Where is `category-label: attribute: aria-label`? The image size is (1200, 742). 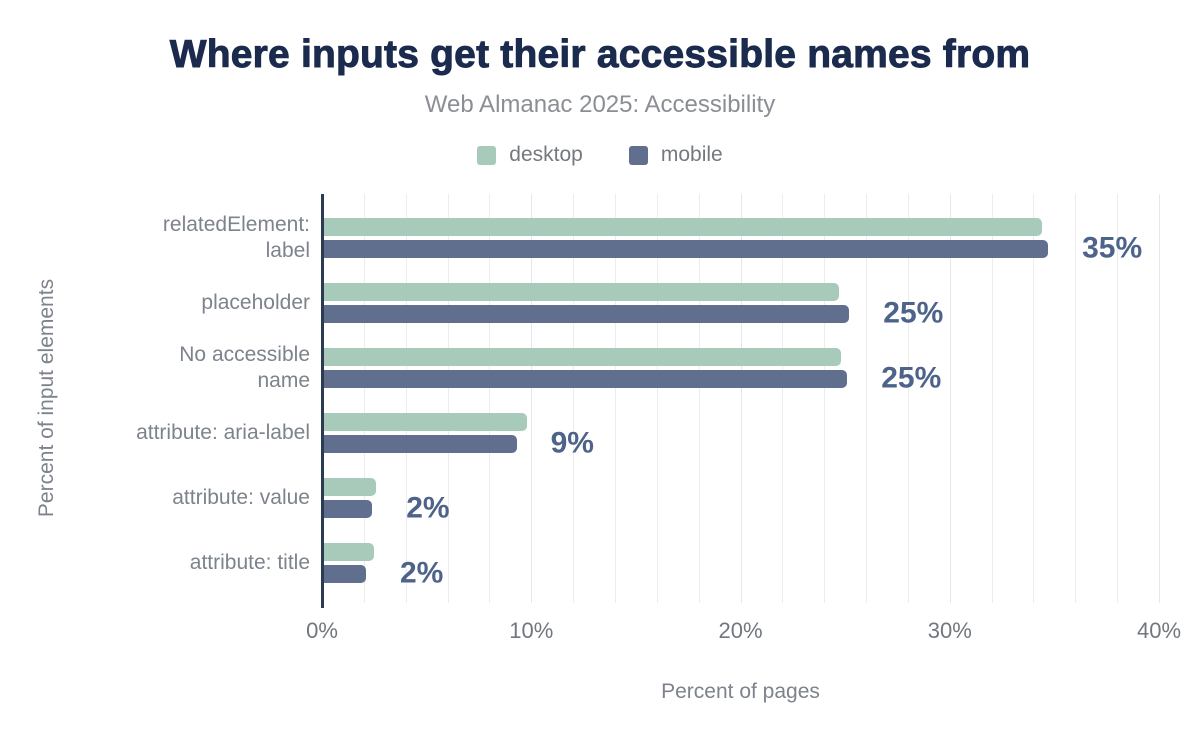
category-label: attribute: aria-label is located at coordinates (223, 432).